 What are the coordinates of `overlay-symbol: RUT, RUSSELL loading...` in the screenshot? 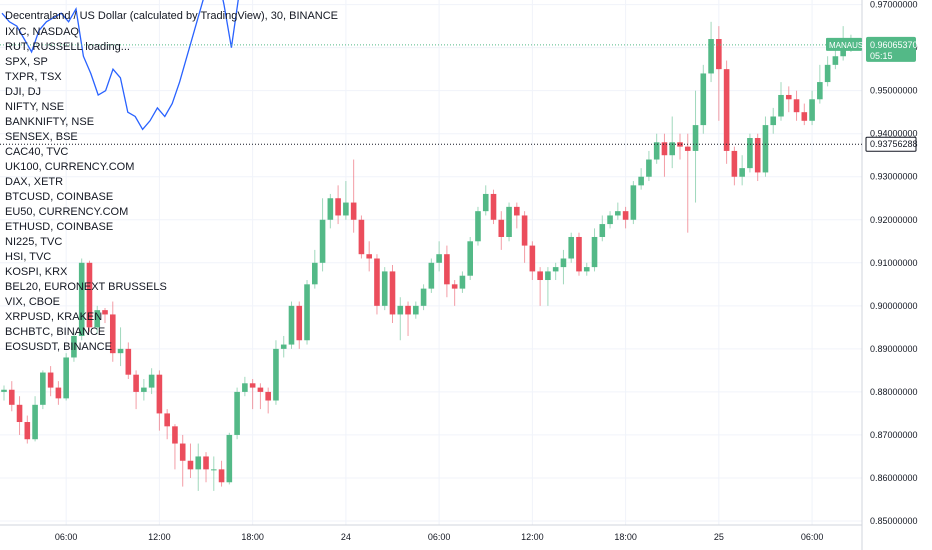 It's located at (67, 47).